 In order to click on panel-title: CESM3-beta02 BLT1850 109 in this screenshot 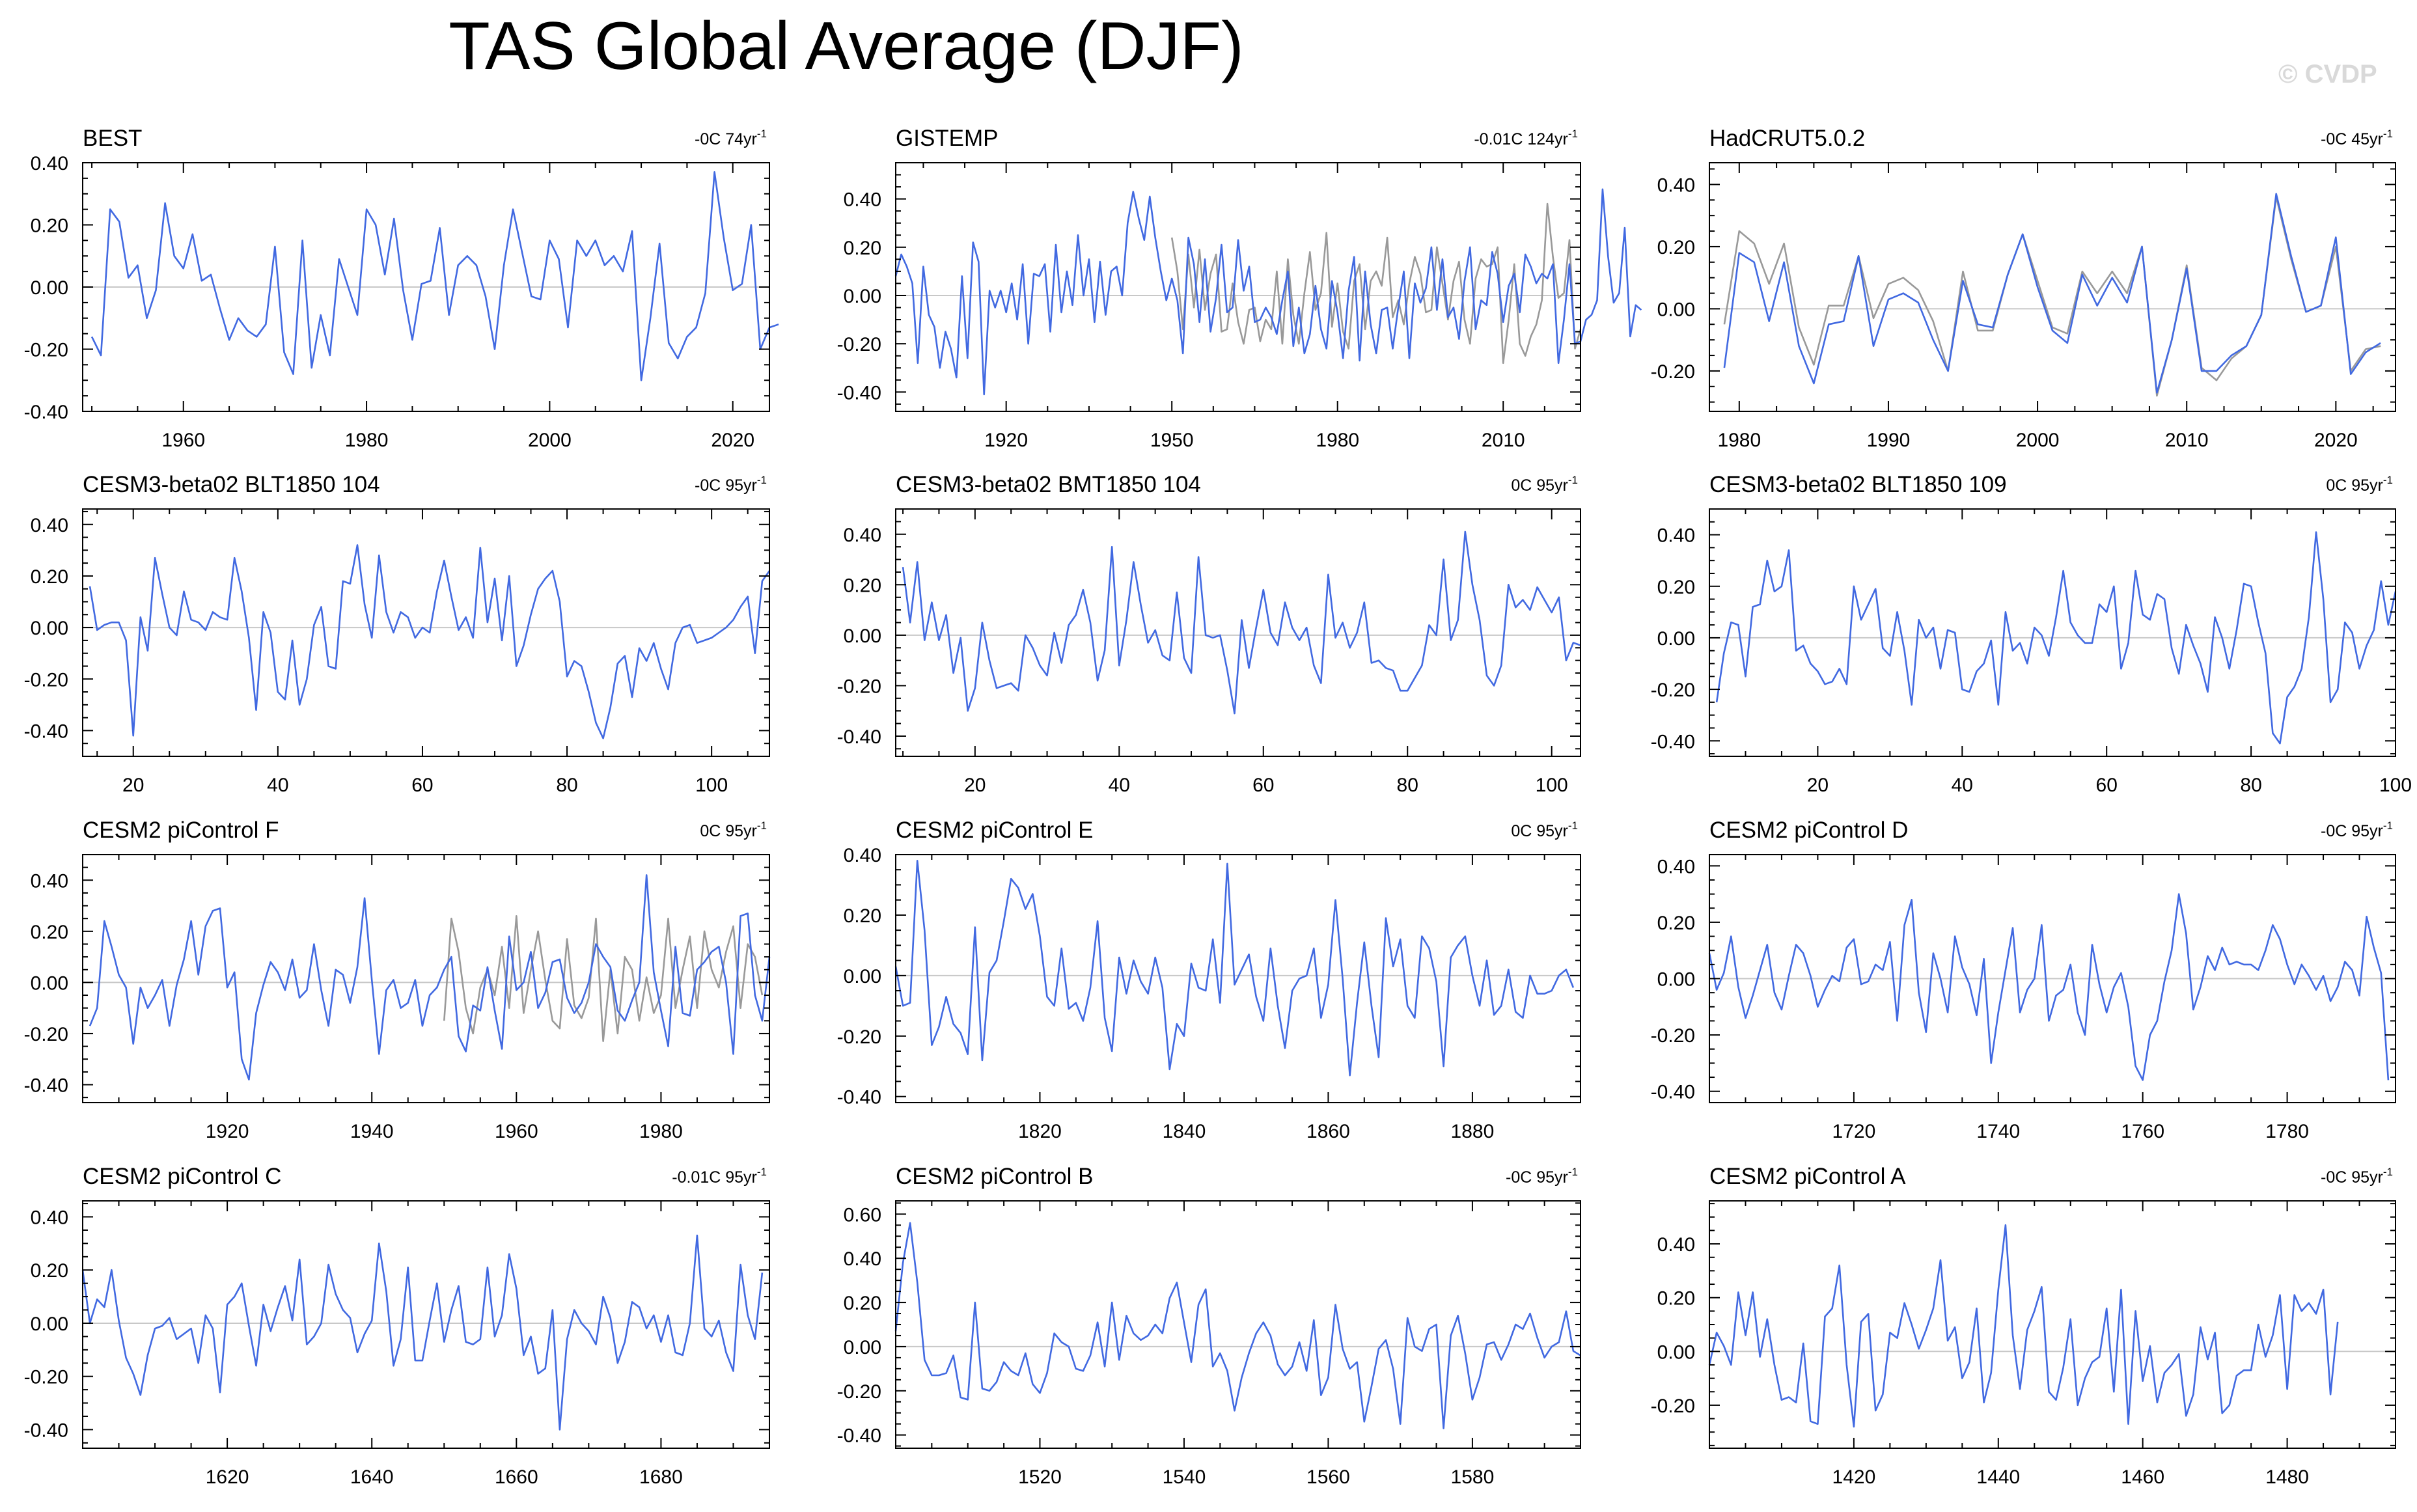, I will do `click(1858, 484)`.